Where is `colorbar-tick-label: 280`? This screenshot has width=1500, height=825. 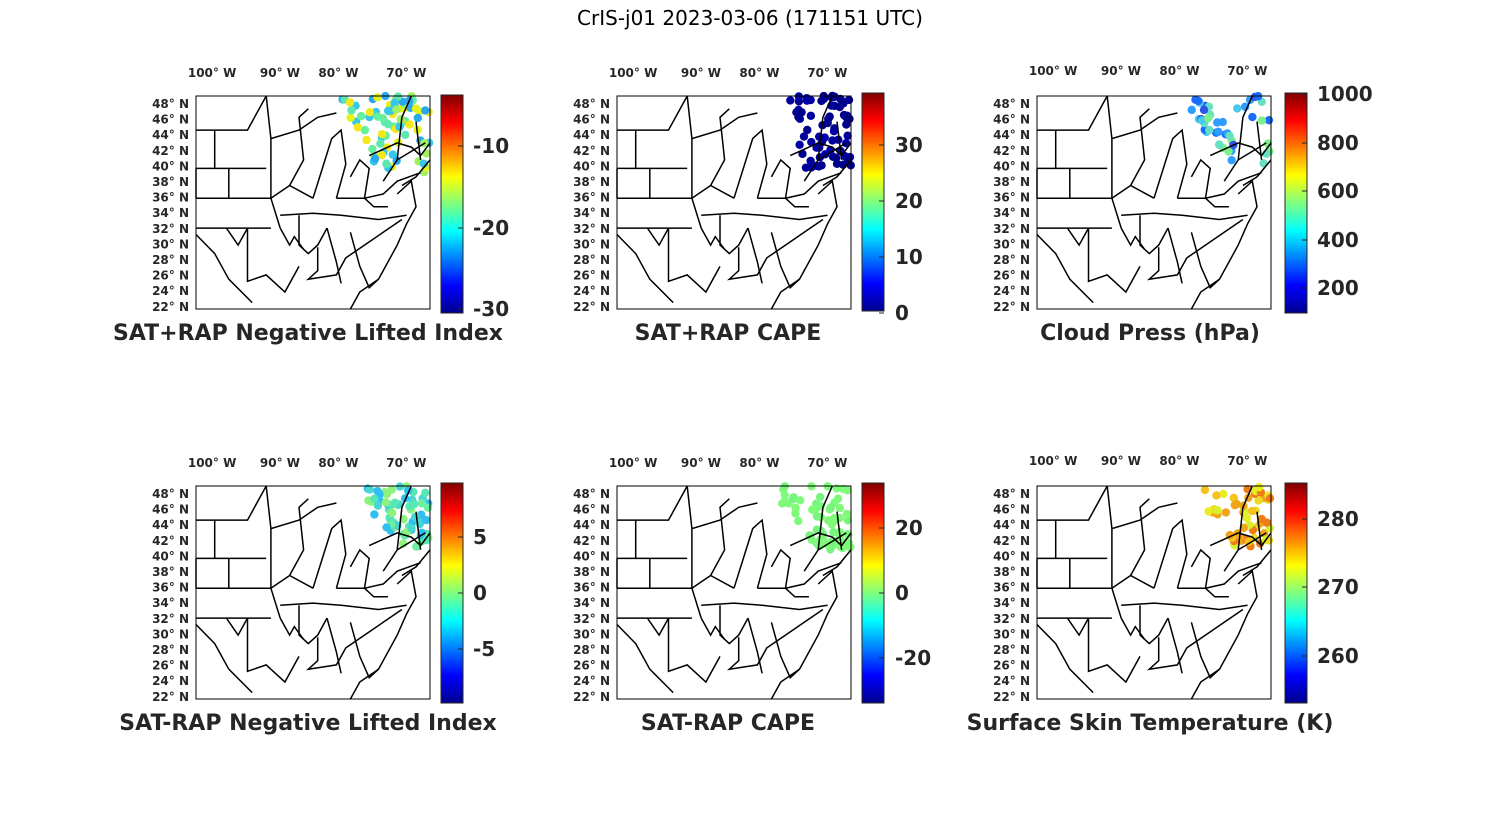 colorbar-tick-label: 280 is located at coordinates (1338, 519).